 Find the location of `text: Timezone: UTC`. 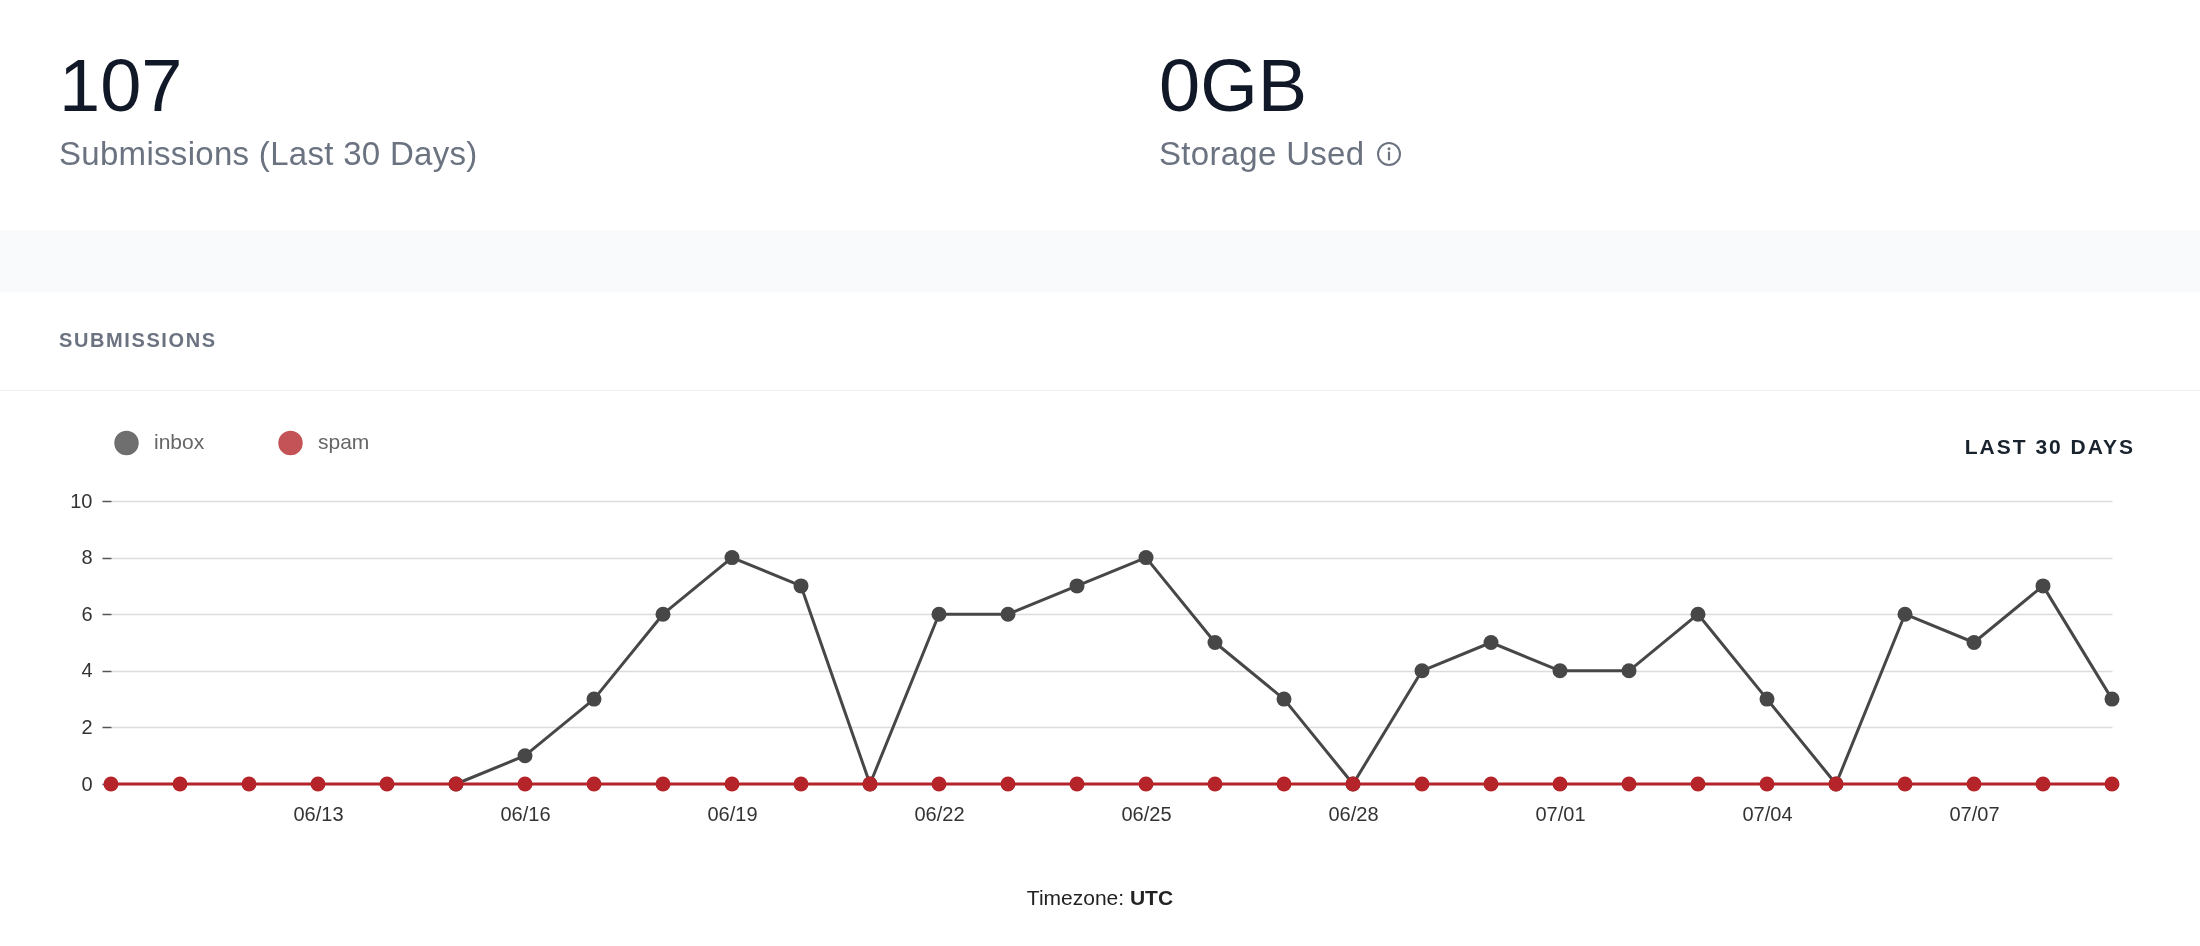

text: Timezone: UTC is located at coordinates (1100, 897).